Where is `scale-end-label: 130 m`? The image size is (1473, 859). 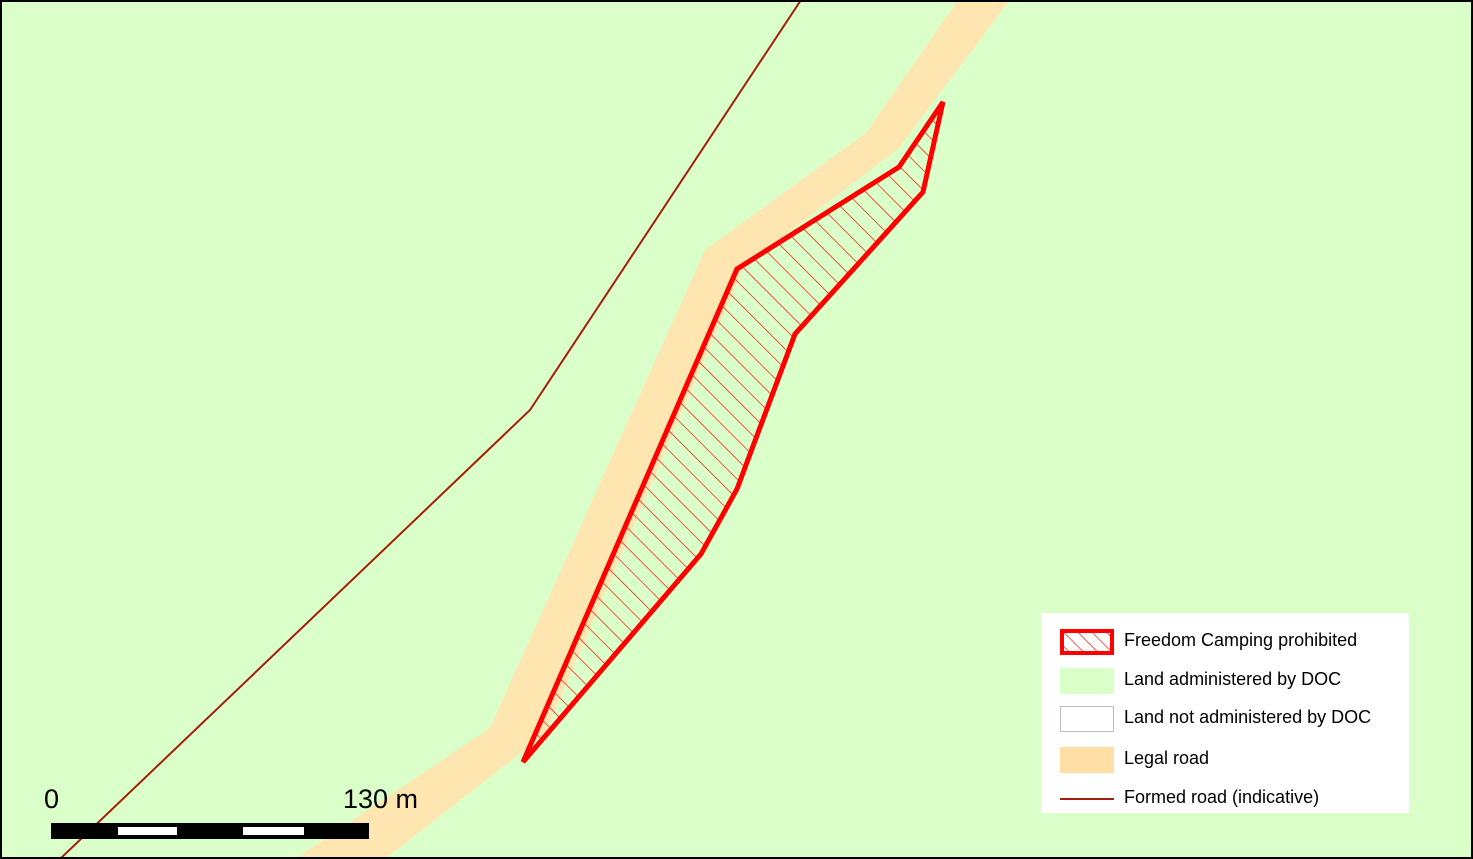
scale-end-label: 130 m is located at coordinates (381, 799).